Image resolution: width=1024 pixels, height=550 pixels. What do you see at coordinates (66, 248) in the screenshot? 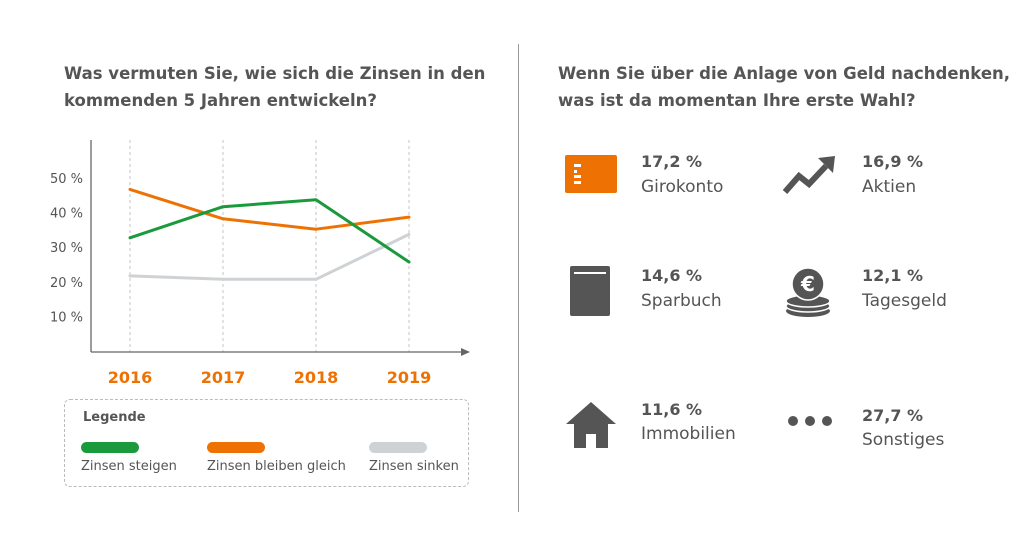
I see `y-tick-label: 30 %` at bounding box center [66, 248].